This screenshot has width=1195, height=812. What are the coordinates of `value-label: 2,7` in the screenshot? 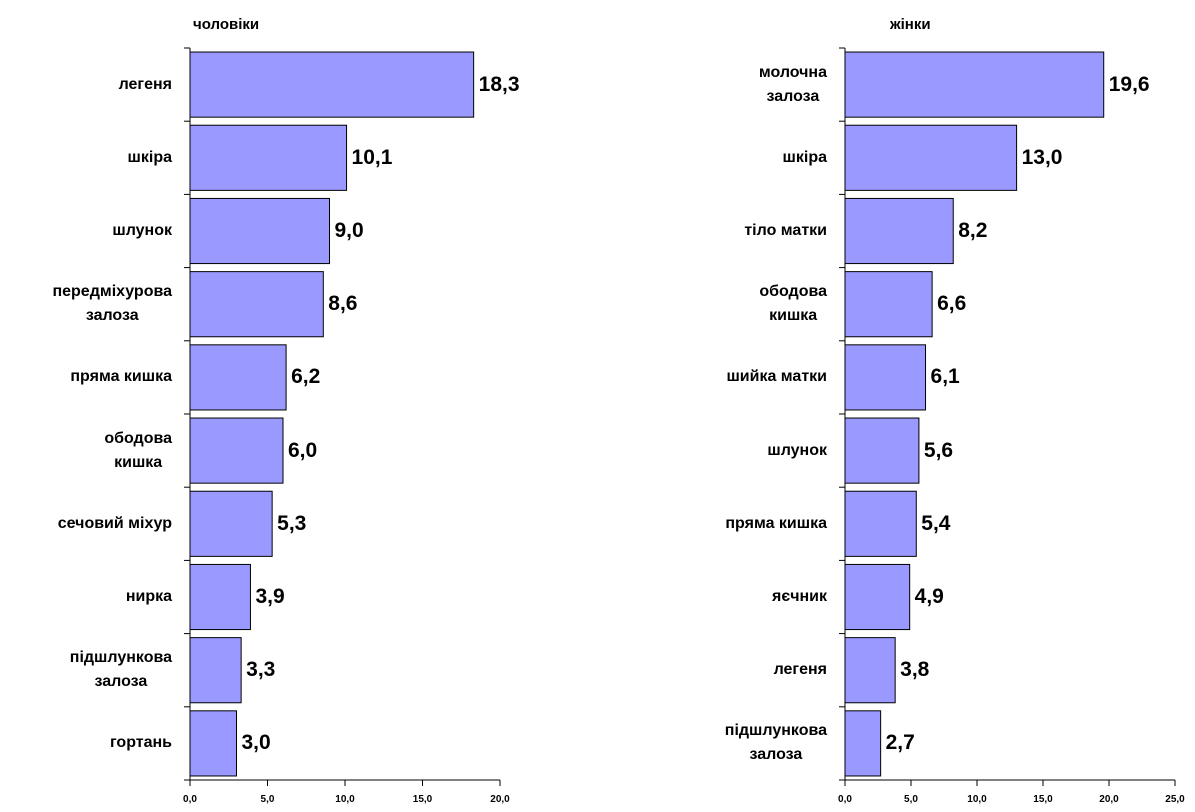 It's located at (900, 743).